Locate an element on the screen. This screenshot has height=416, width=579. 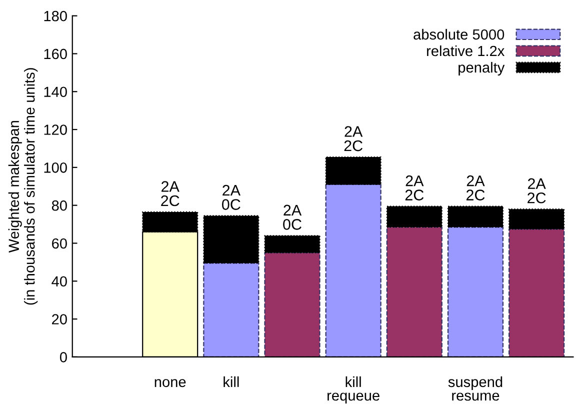
y-tick-label: 40 is located at coordinates (59, 281).